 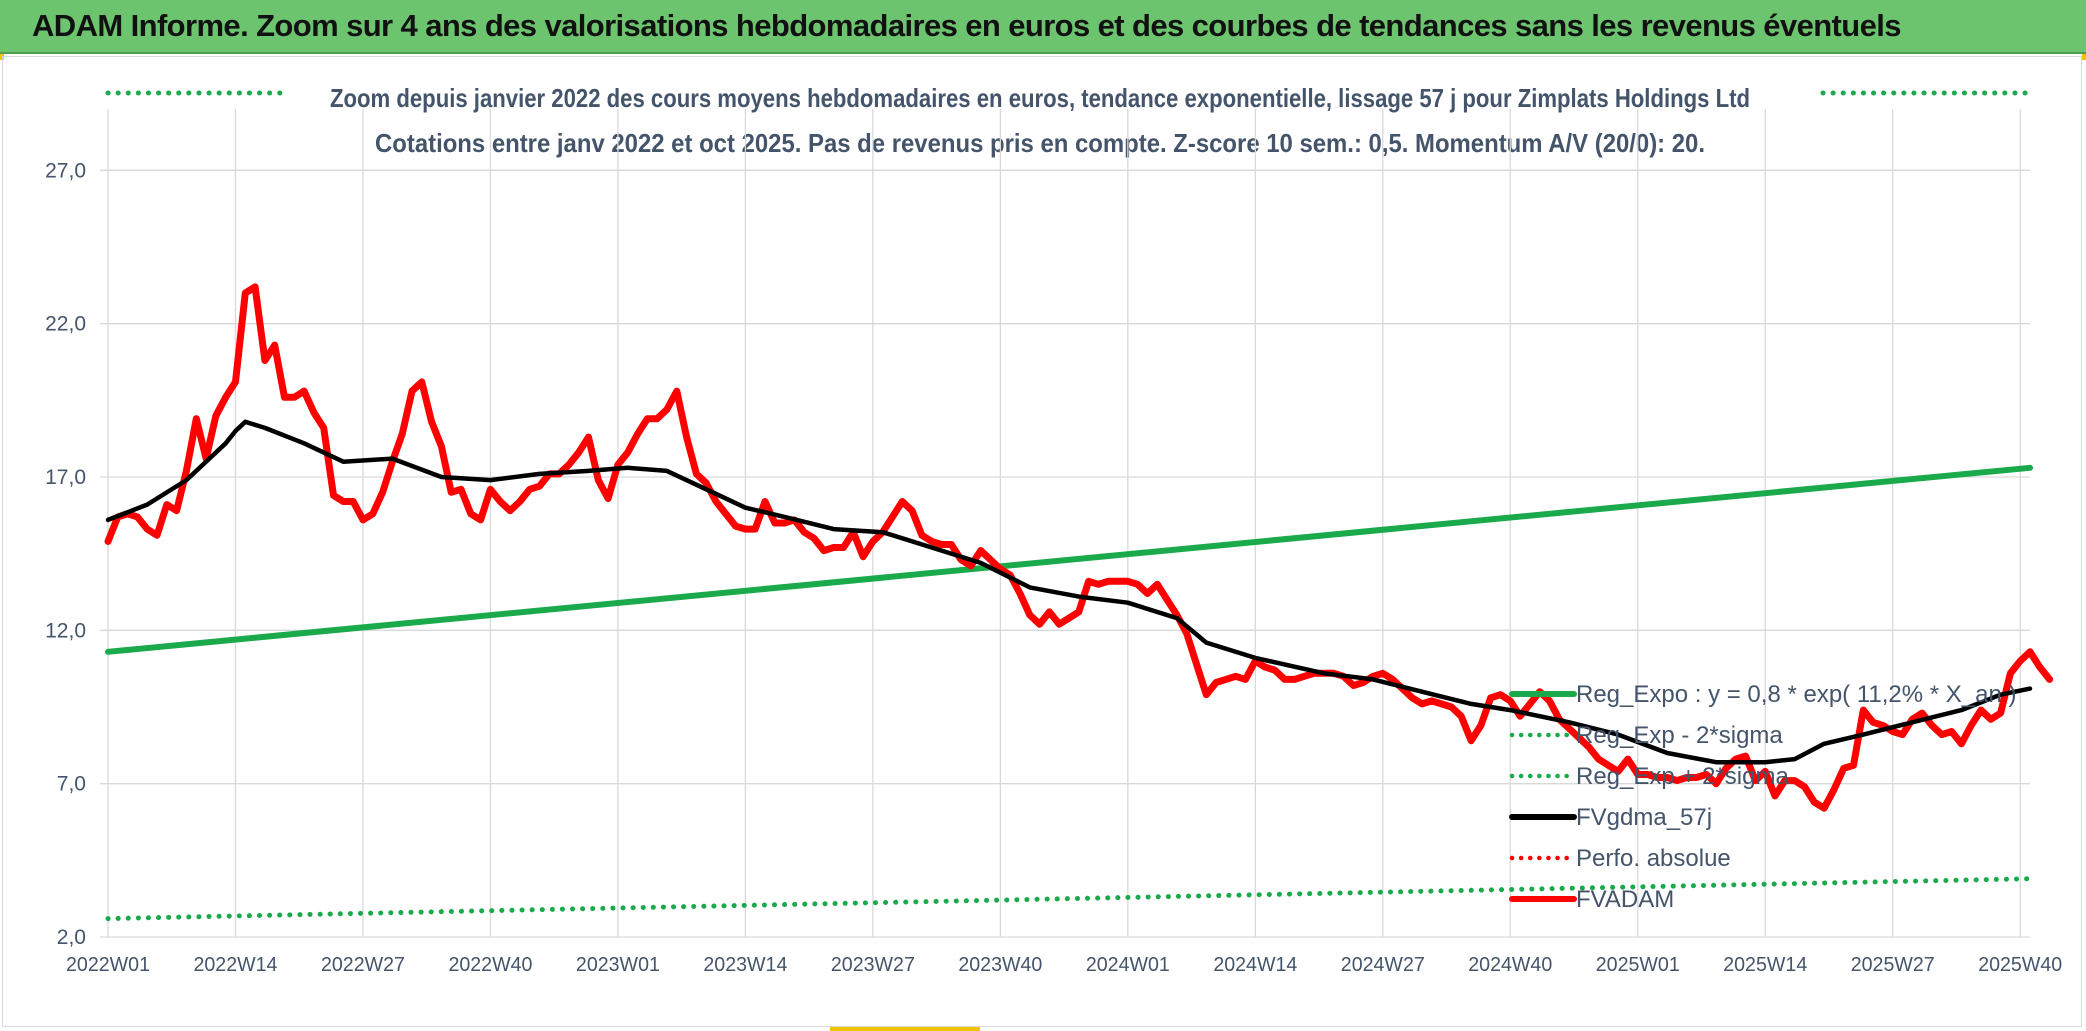 What do you see at coordinates (1069, 899) in the screenshot?
I see `reg-exp-minus-2sigma-line` at bounding box center [1069, 899].